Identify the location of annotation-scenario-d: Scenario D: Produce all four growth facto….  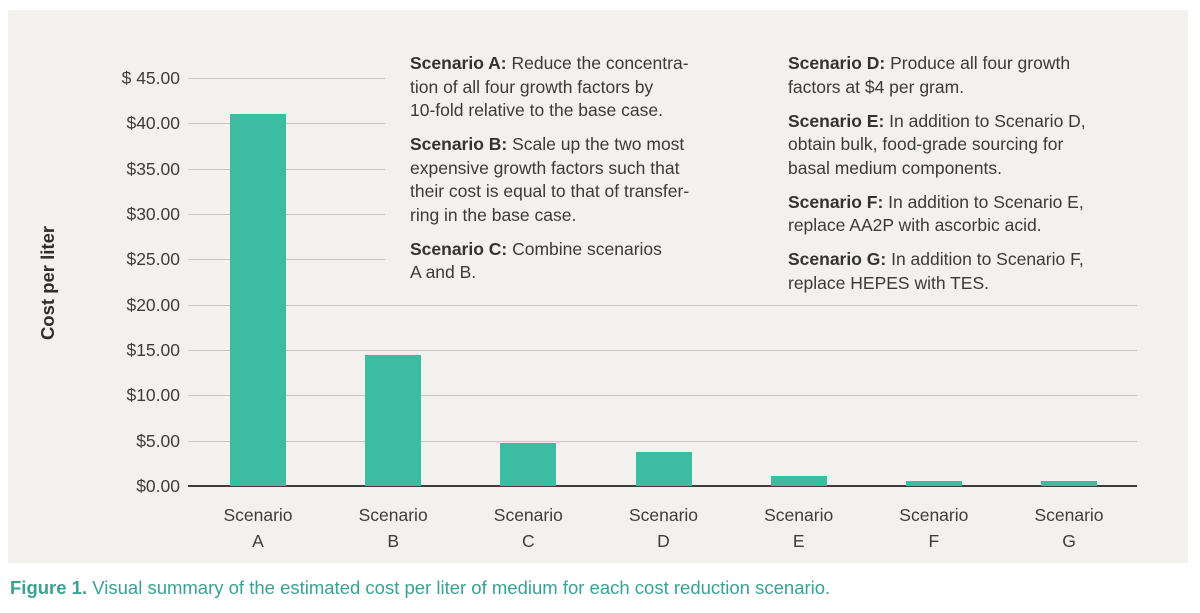
(929, 75).